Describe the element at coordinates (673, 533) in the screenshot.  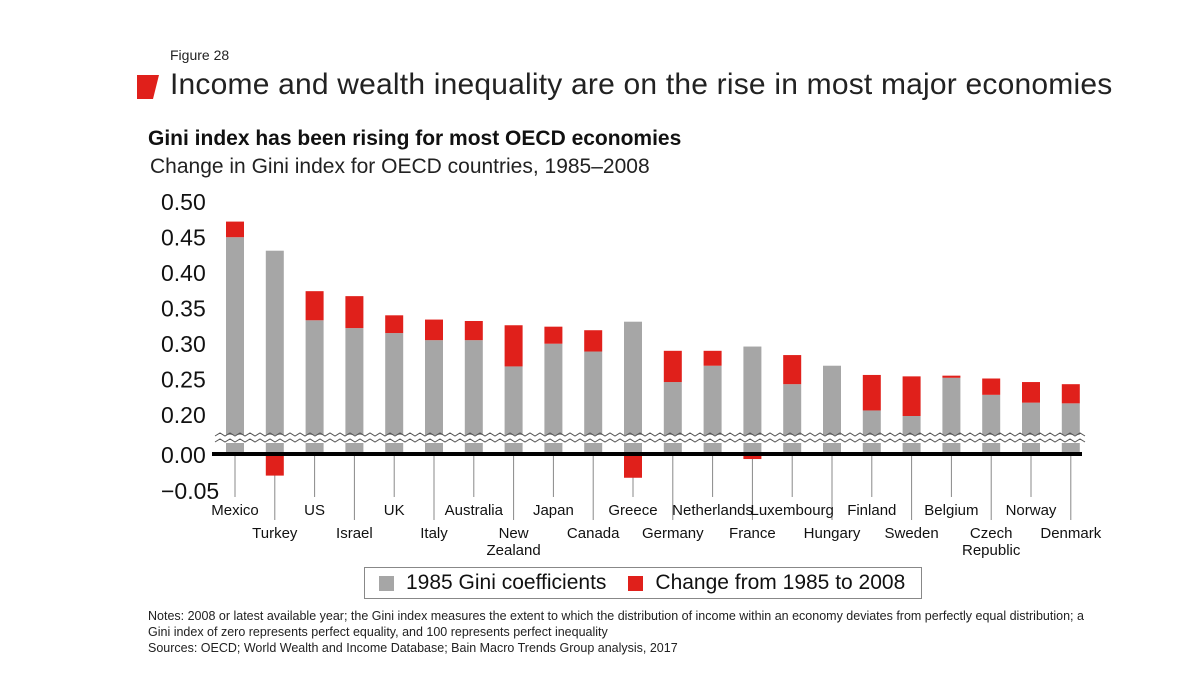
I see `category-label: Germany` at that location.